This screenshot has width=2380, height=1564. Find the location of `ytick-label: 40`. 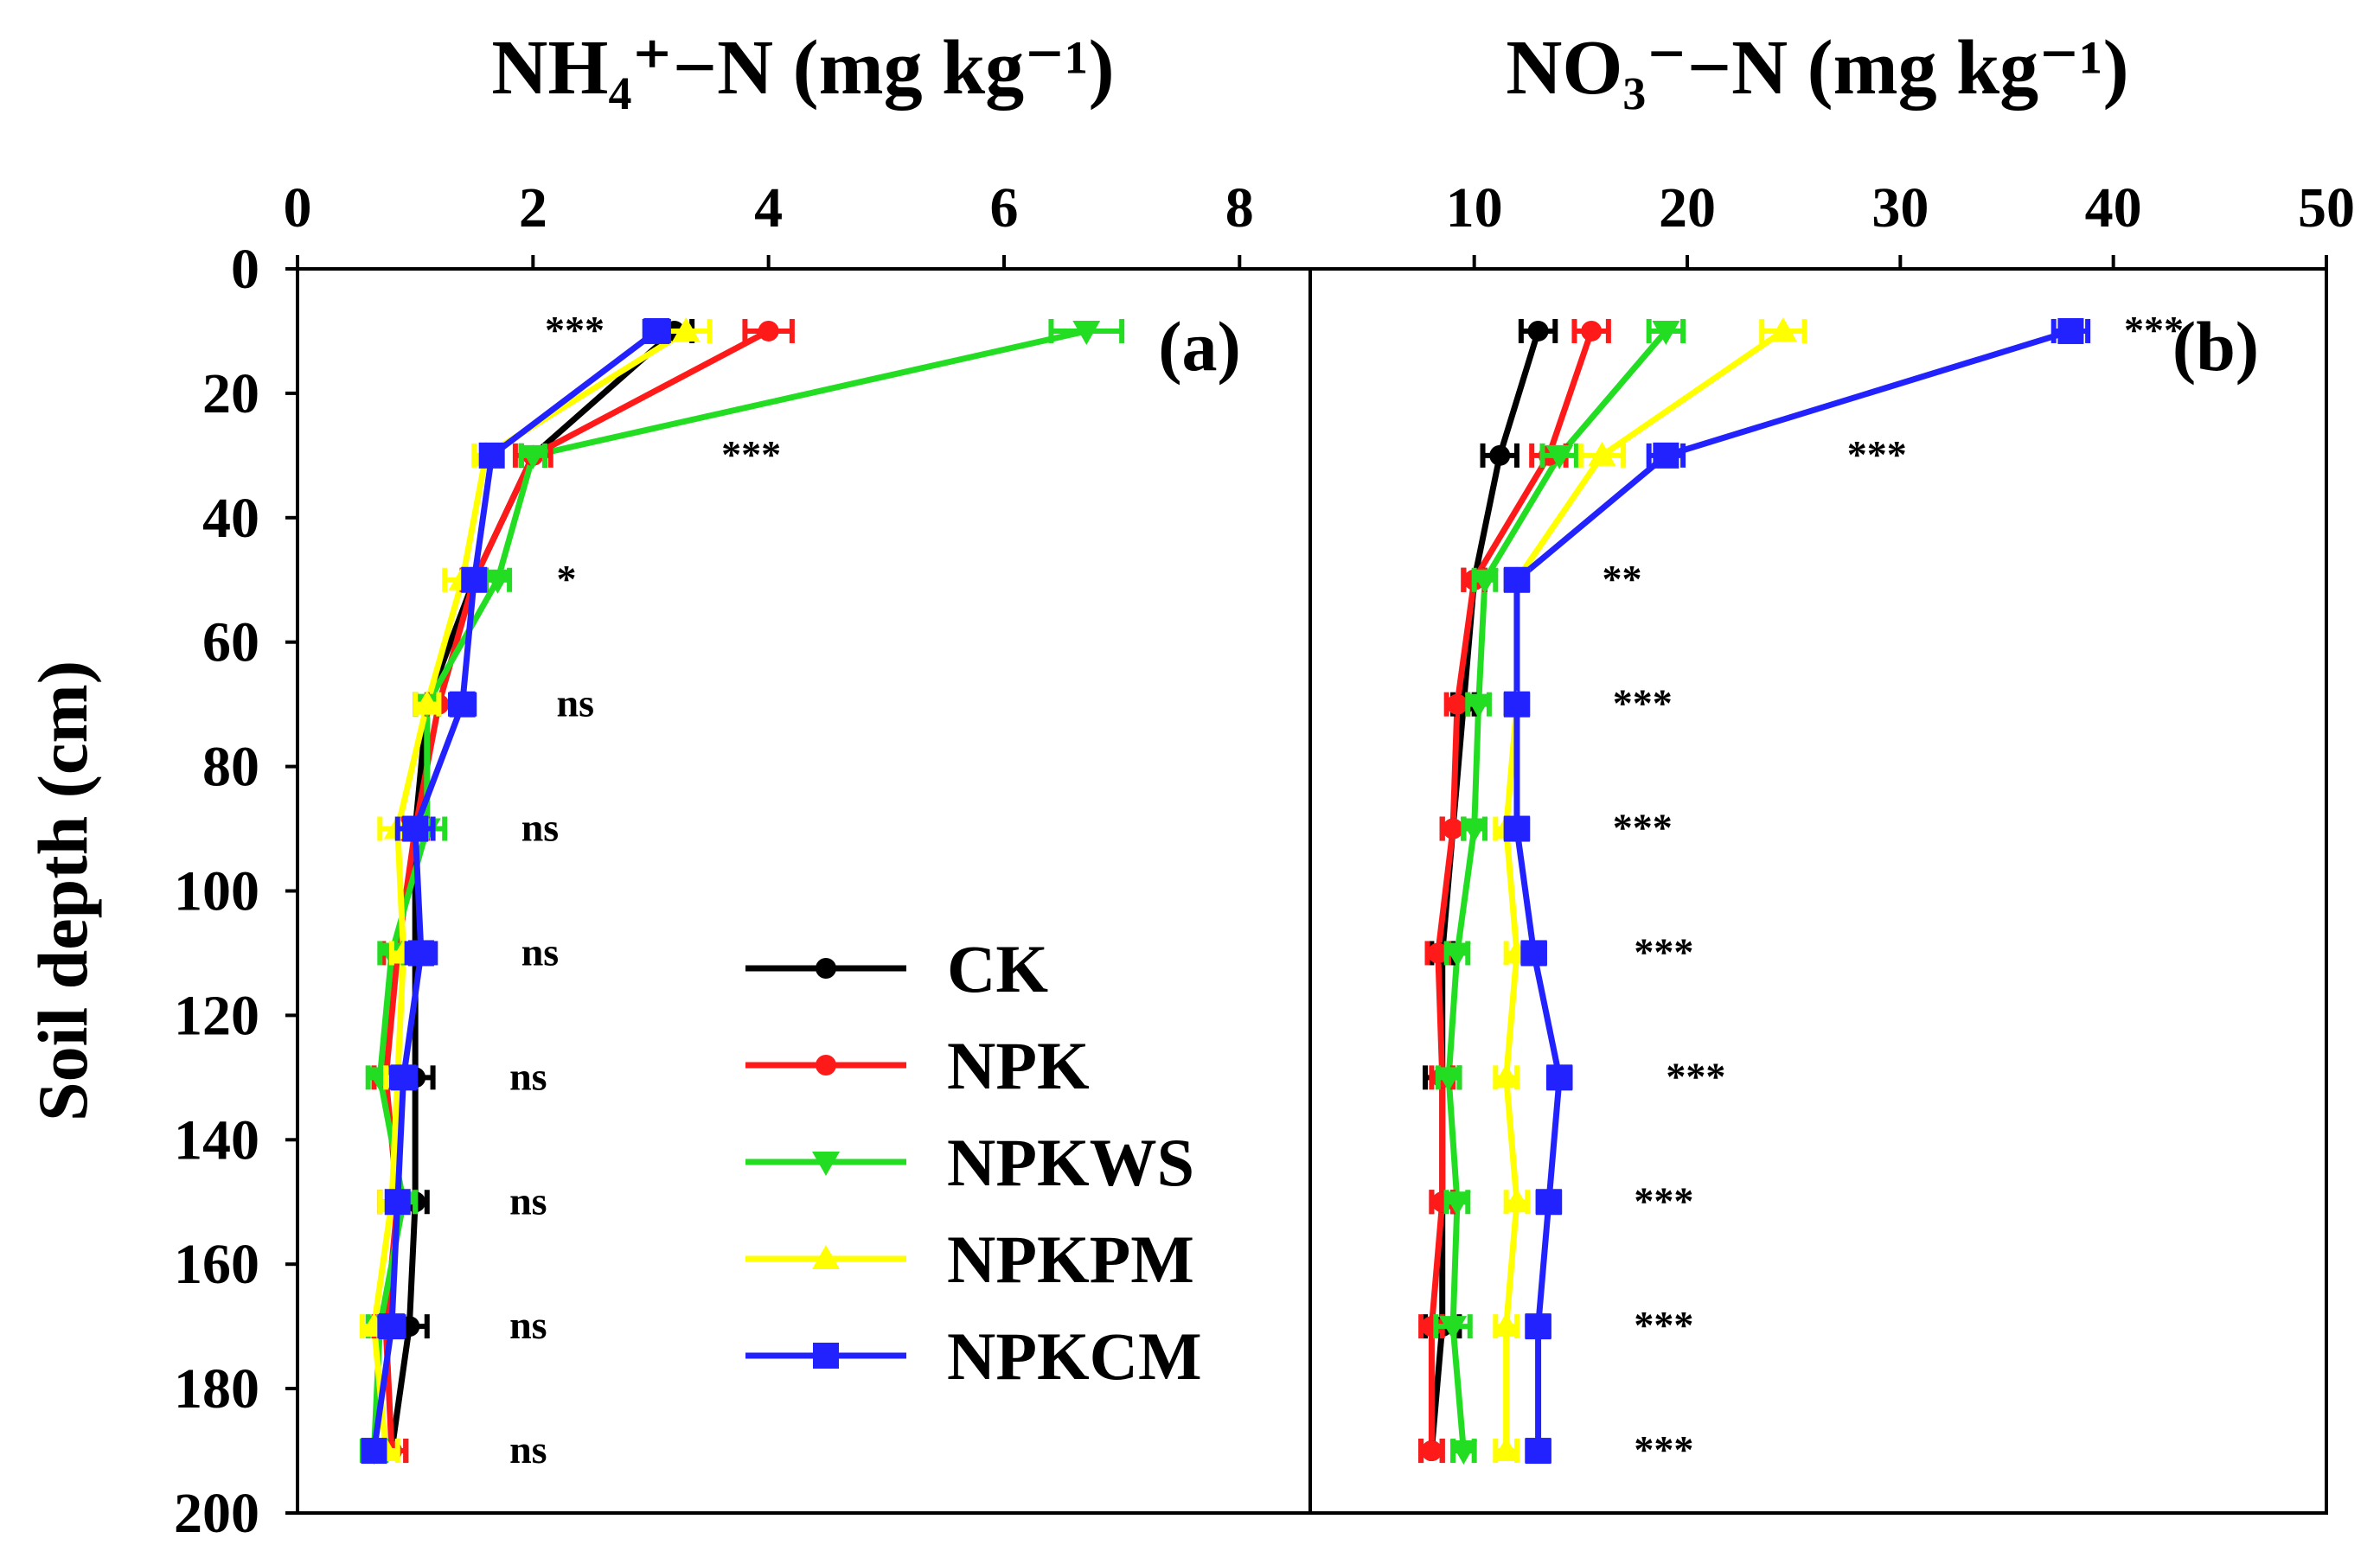

ytick-label: 40 is located at coordinates (231, 518).